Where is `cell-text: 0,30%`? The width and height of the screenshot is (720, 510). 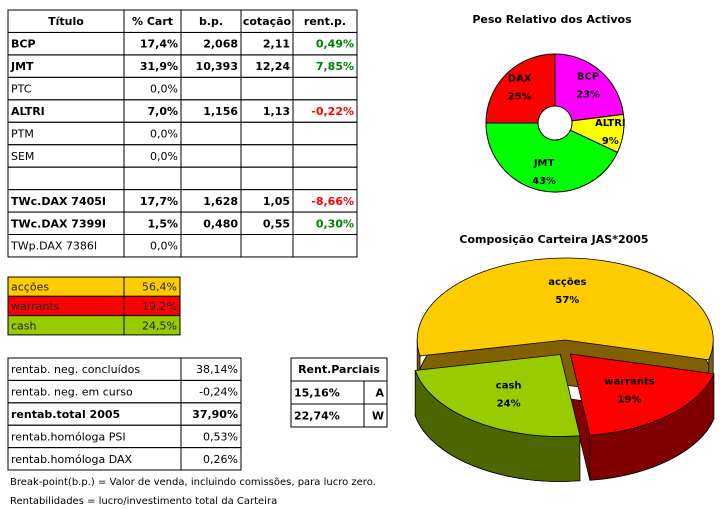 cell-text: 0,30% is located at coordinates (335, 223).